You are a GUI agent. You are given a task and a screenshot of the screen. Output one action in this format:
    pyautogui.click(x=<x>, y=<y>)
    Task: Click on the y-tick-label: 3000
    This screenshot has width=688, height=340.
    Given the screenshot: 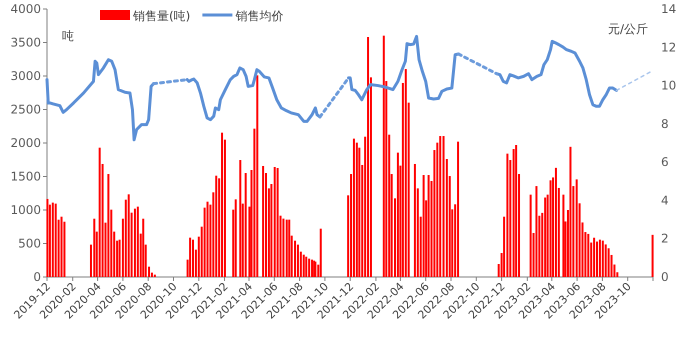 What is the action you would take?
    pyautogui.click(x=25, y=76)
    